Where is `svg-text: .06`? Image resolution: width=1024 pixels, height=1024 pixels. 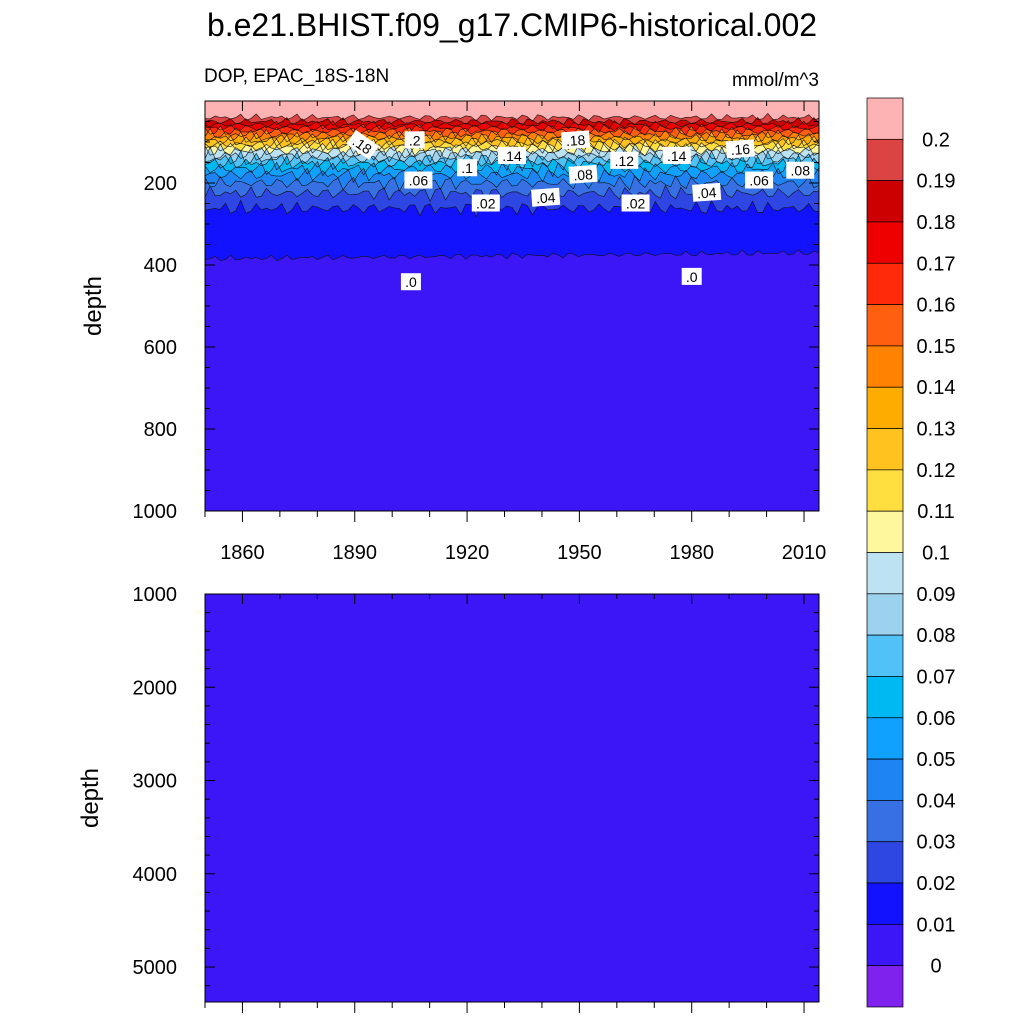
svg-text: .06 is located at coordinates (759, 181).